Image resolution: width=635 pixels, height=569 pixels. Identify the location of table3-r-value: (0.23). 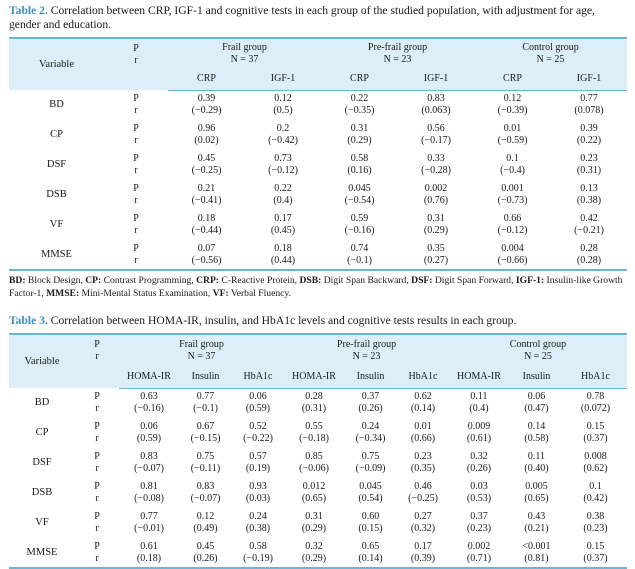
(595, 528).